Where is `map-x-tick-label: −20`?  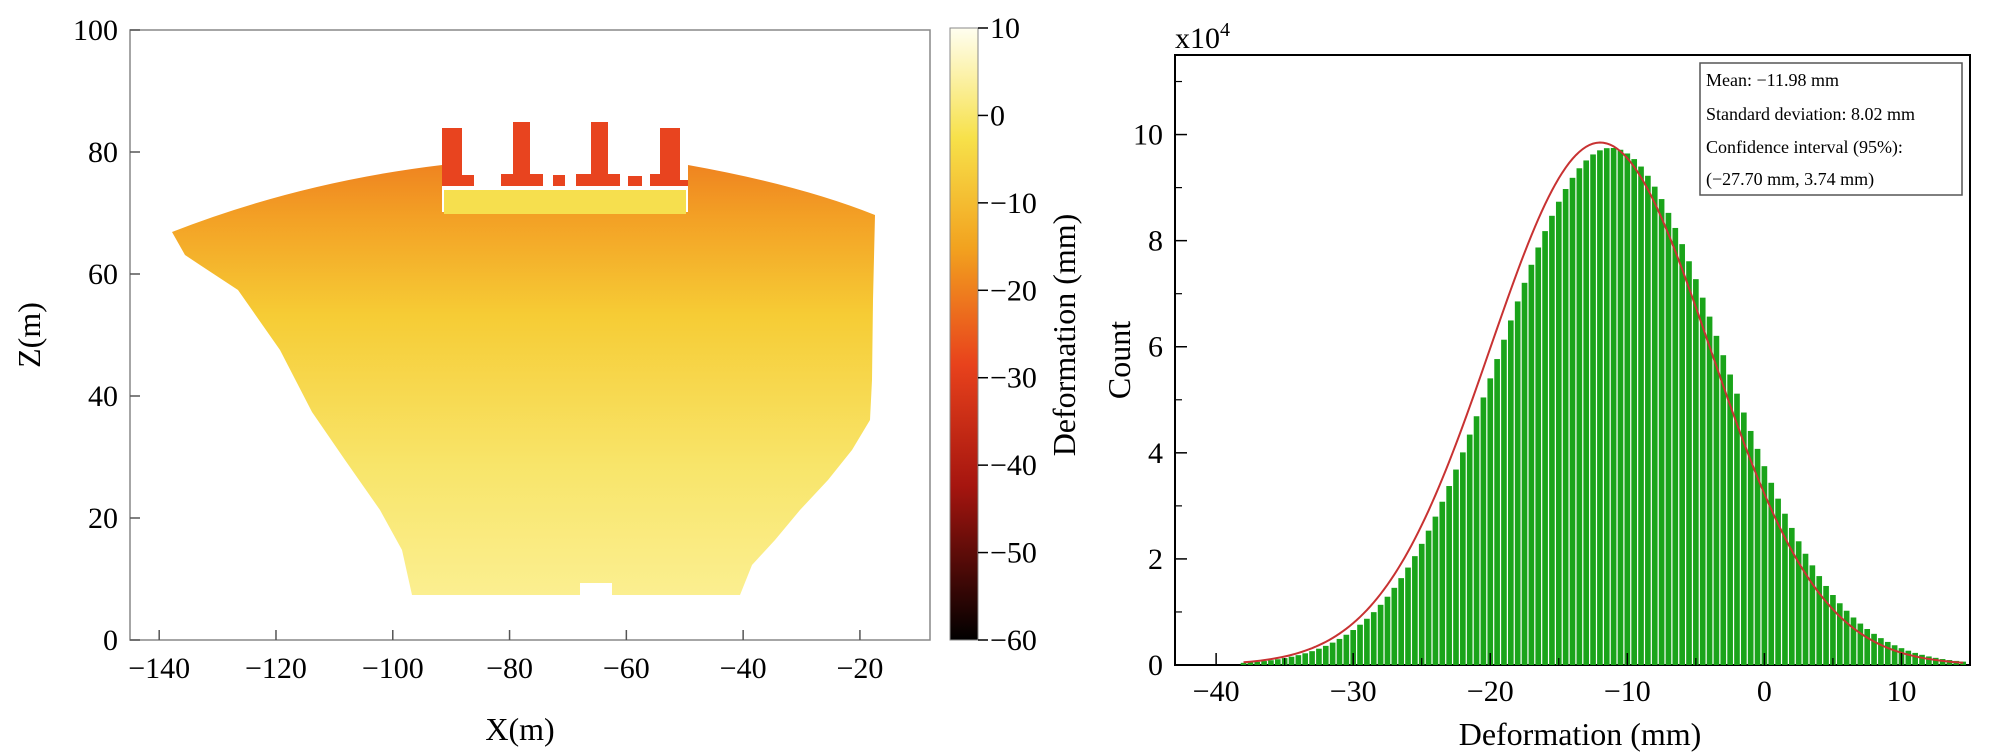 map-x-tick-label: −20 is located at coordinates (859, 668).